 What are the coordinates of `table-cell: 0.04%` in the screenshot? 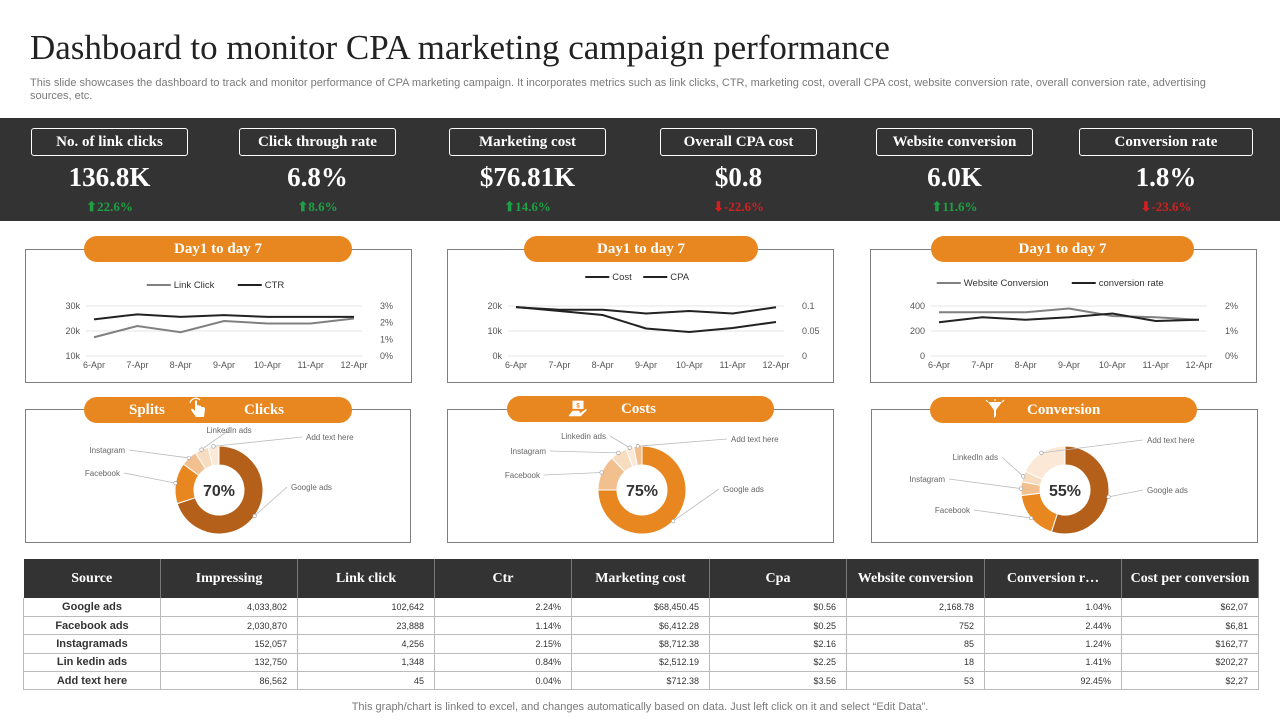 It's located at (503, 681).